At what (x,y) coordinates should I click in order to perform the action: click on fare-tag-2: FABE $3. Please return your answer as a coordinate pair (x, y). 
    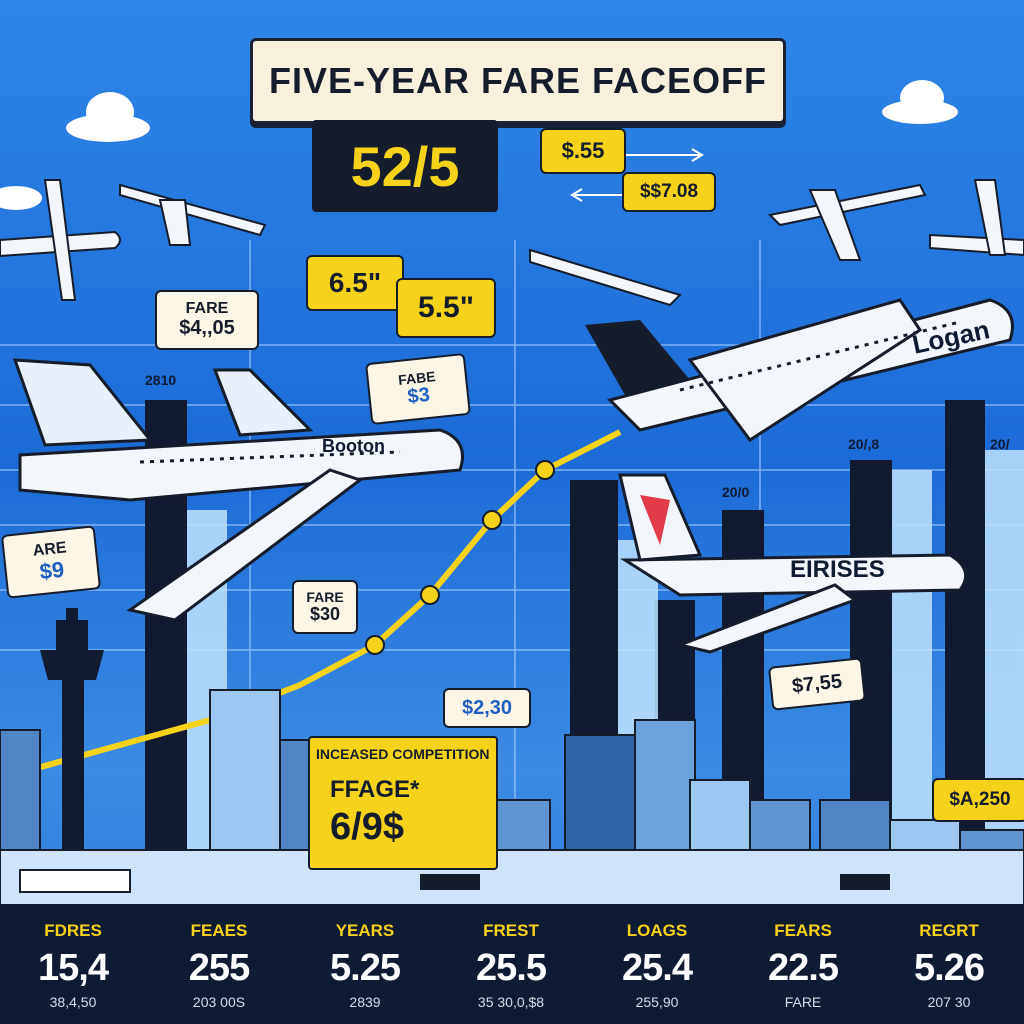
    Looking at the image, I should click on (418, 389).